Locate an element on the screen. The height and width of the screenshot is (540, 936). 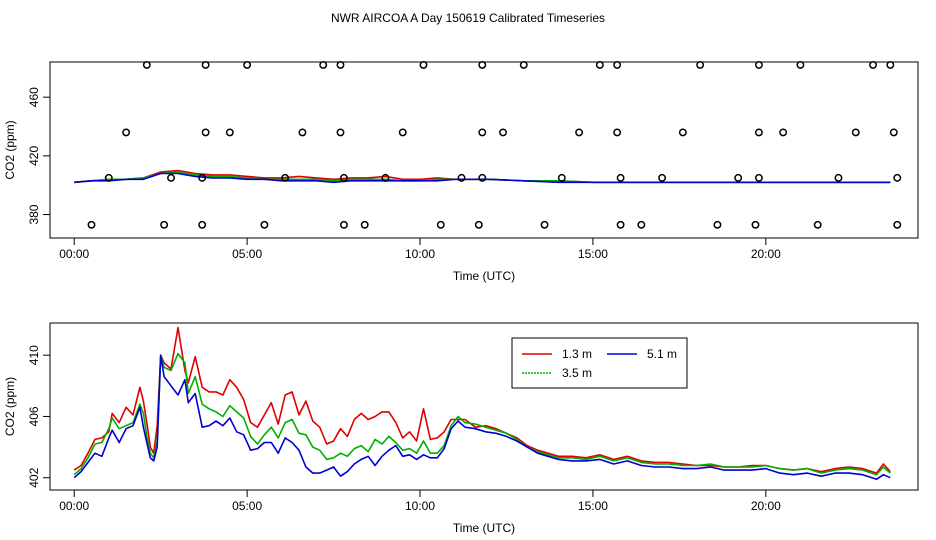
legend-box is located at coordinates (599, 363).